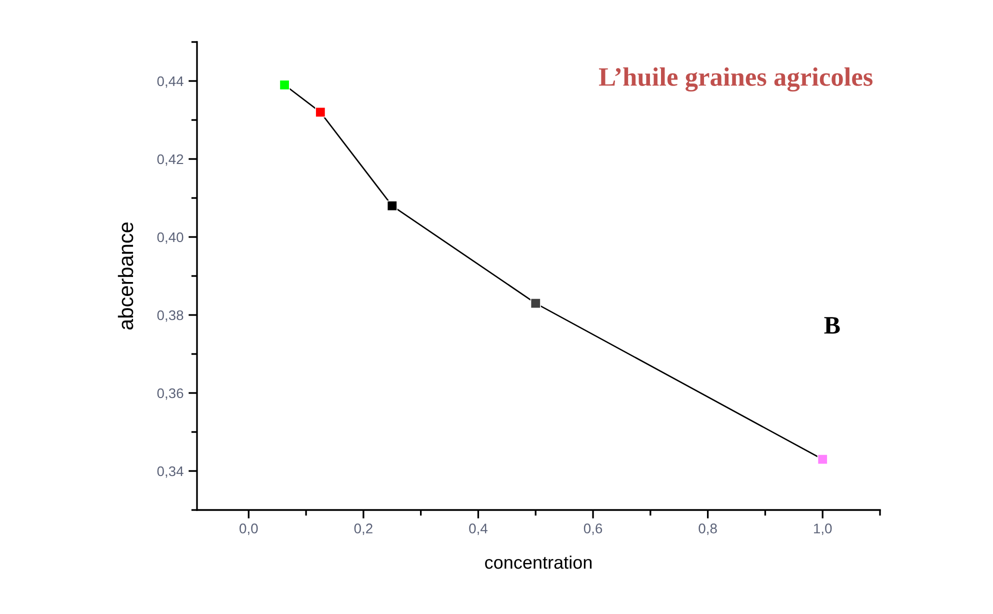  Describe the element at coordinates (538, 562) in the screenshot. I see `x-axis-title: concentration` at that location.